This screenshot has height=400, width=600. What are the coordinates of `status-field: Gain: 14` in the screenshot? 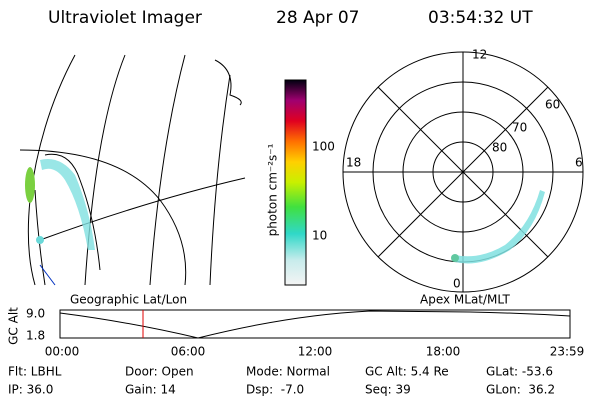 It's located at (150, 390).